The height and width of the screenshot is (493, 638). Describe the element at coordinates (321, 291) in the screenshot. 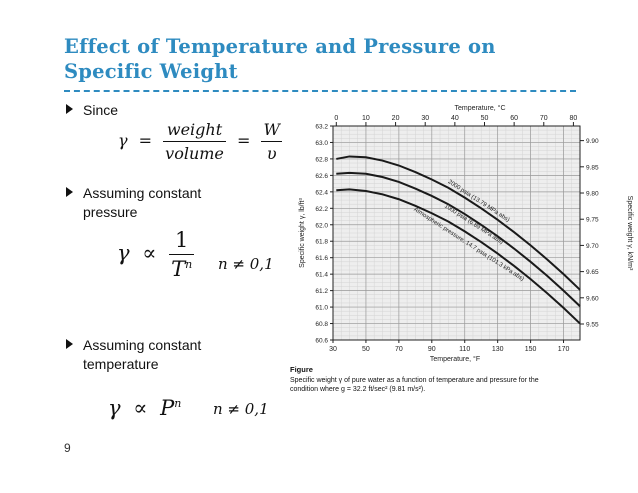

I see `y-tick-label: 61.2` at that location.